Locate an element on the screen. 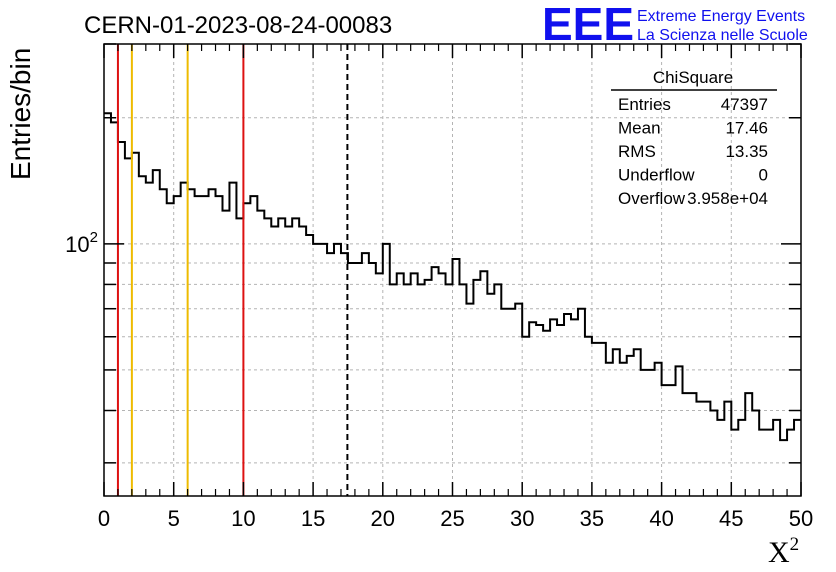 Image resolution: width=836 pixels, height=572 pixels. stats-title: ChiSquare is located at coordinates (693, 77).